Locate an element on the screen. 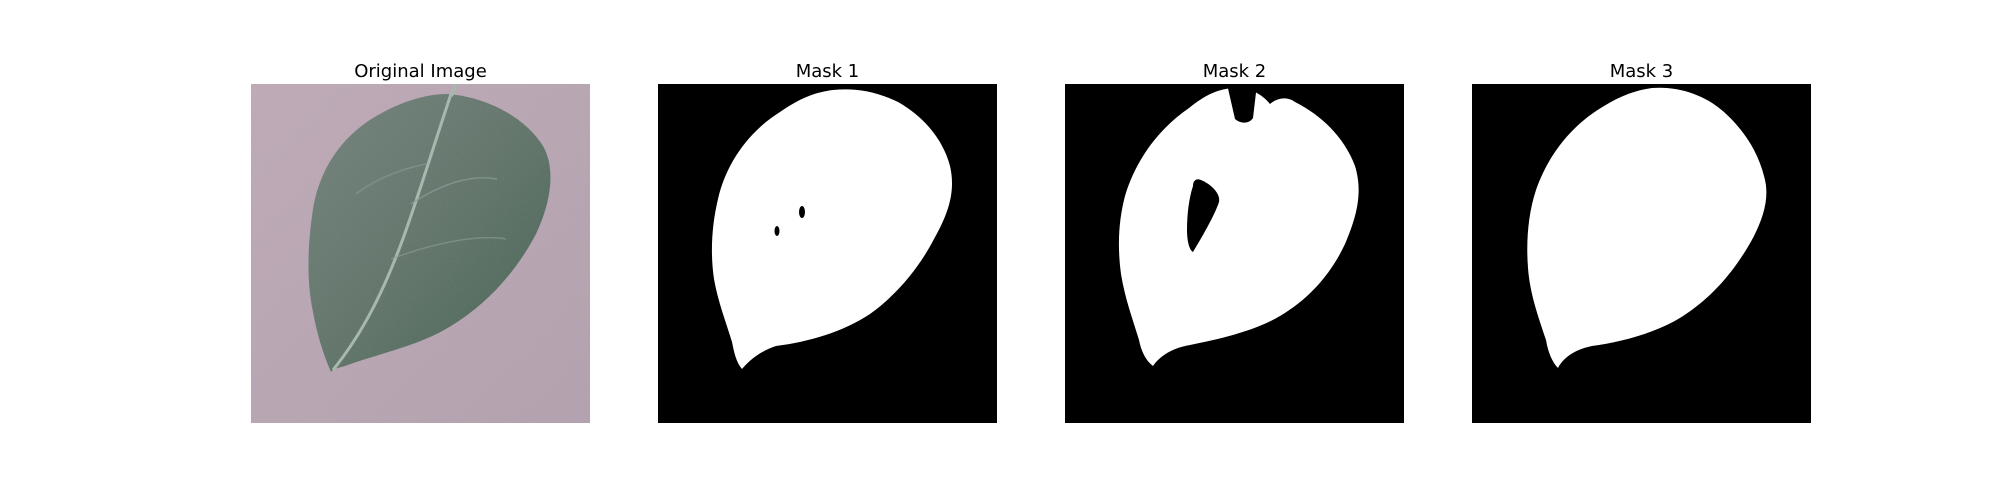  panel-title: Mask 1 is located at coordinates (827, 71).